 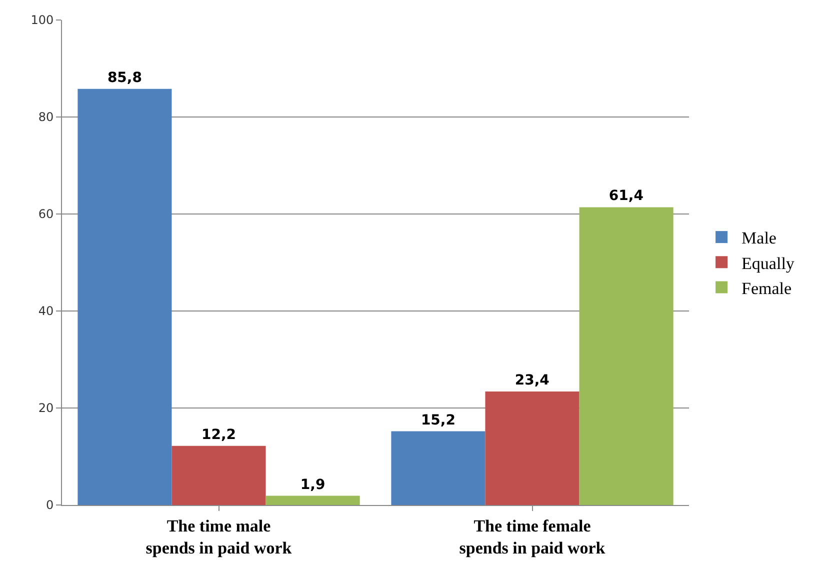 I want to click on y-tick-label: 60, so click(x=46, y=214).